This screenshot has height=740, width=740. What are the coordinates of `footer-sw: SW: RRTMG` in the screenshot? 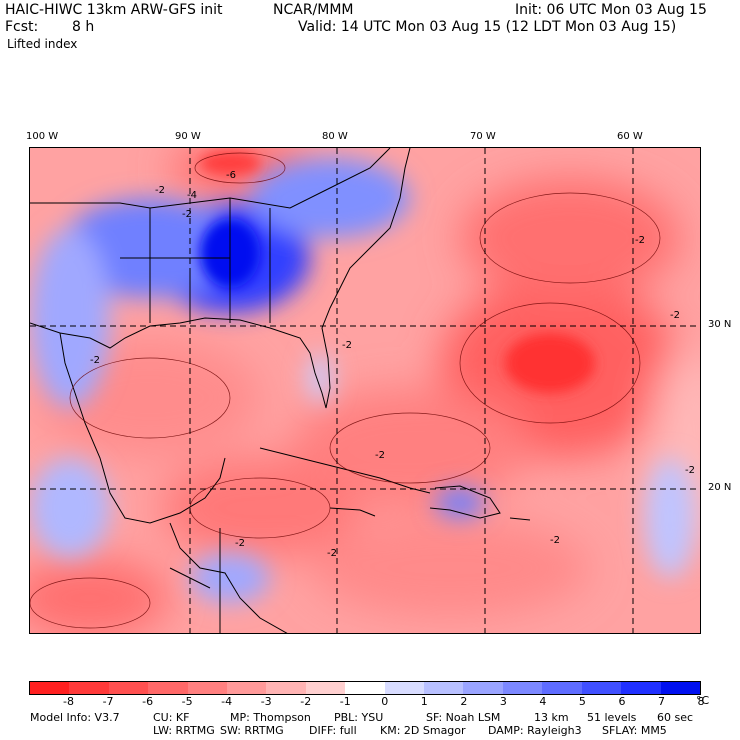 It's located at (252, 730).